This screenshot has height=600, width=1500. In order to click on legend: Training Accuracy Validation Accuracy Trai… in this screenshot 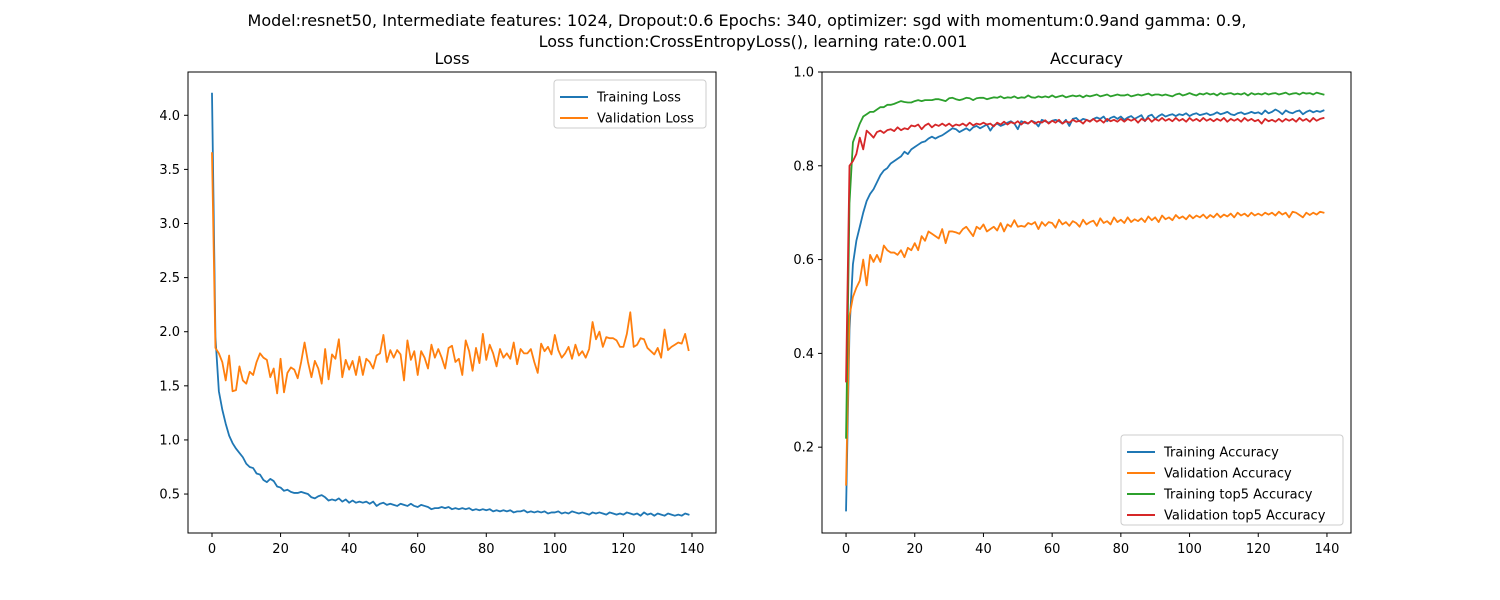, I will do `click(1232, 480)`.